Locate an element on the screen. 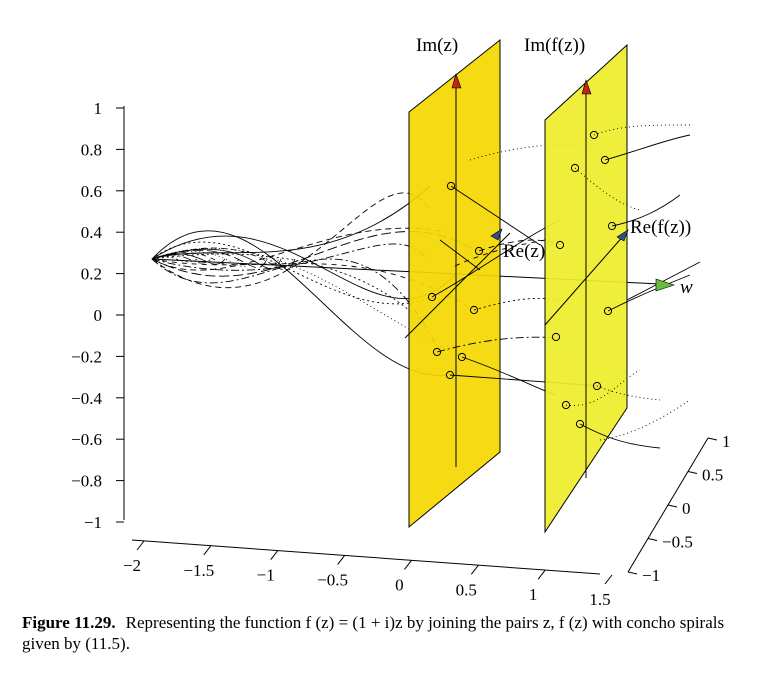 This screenshot has height=686, width=775. caption-label: Figure 11.29. is located at coordinates (69, 622).